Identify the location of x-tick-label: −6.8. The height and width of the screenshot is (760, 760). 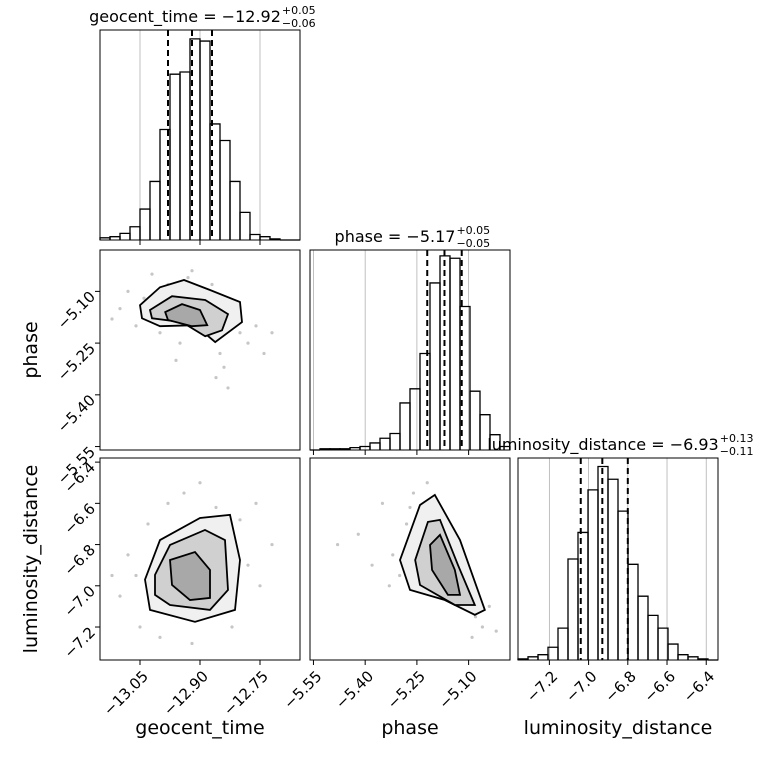
(620, 686).